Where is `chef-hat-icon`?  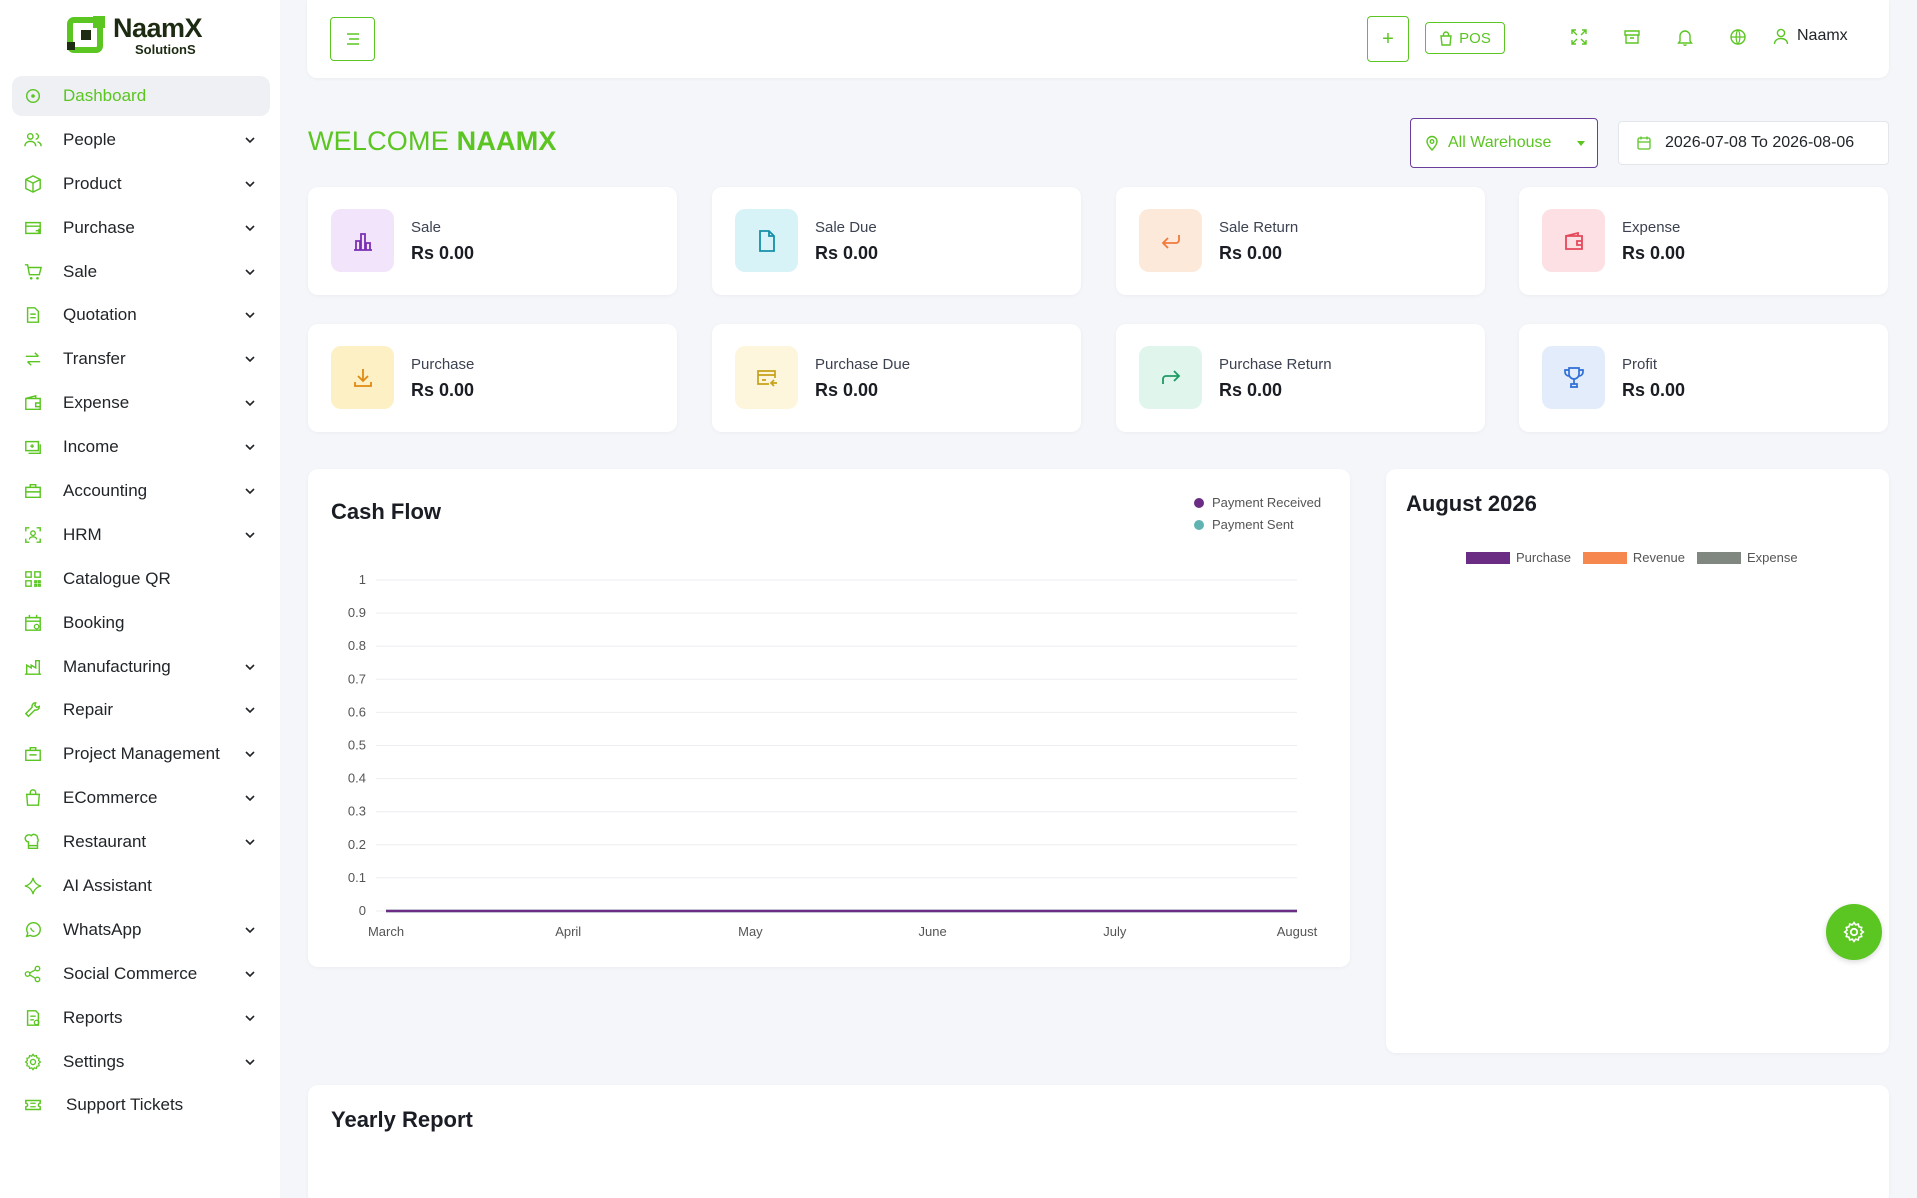 chef-hat-icon is located at coordinates (33, 842).